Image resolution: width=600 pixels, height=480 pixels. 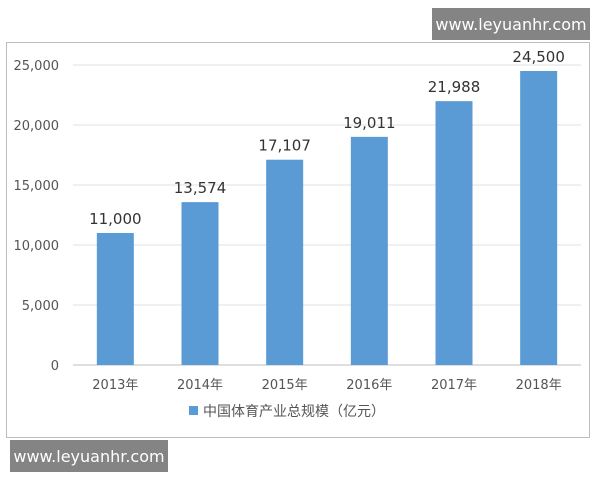 I want to click on data-label: 21,988, so click(x=454, y=87).